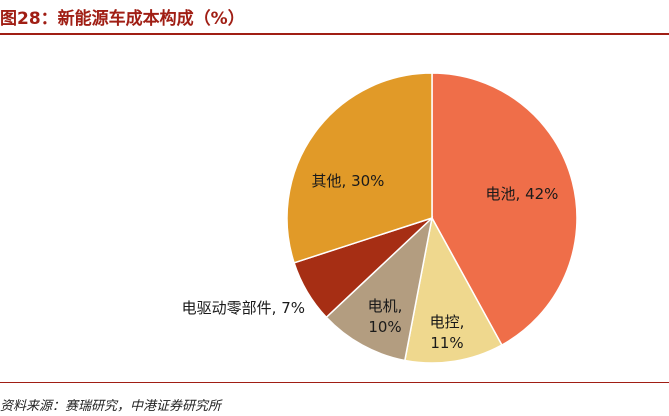  What do you see at coordinates (243, 308) in the screenshot?
I see `slice-label-4: 电驱动零部件, 7%` at bounding box center [243, 308].